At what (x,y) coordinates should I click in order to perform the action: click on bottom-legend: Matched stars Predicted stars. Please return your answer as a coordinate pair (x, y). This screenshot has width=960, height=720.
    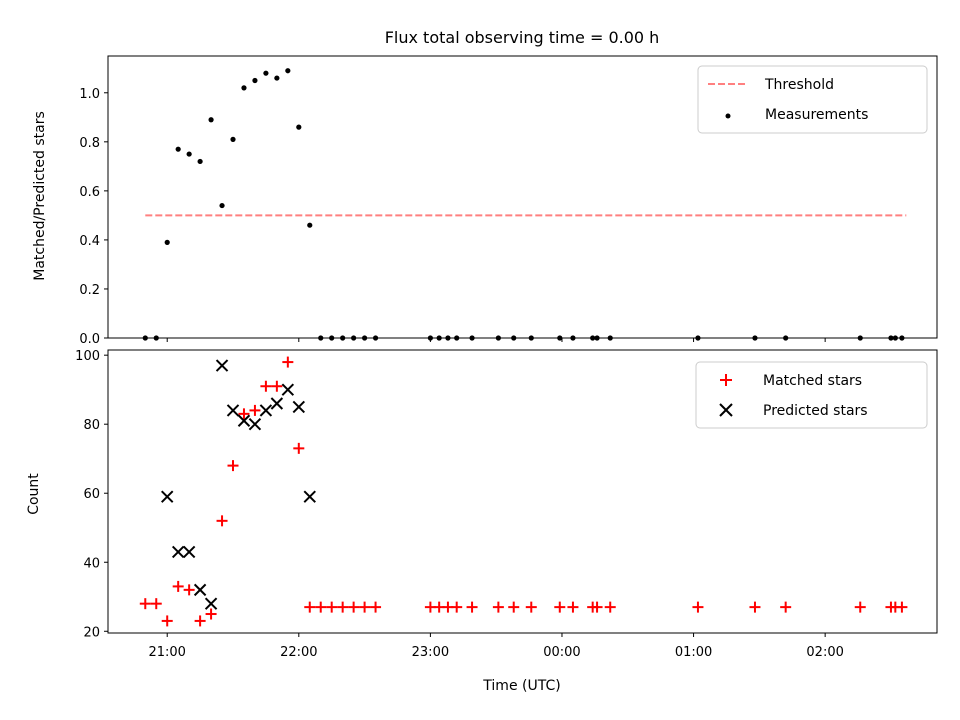
    Looking at the image, I should click on (811, 395).